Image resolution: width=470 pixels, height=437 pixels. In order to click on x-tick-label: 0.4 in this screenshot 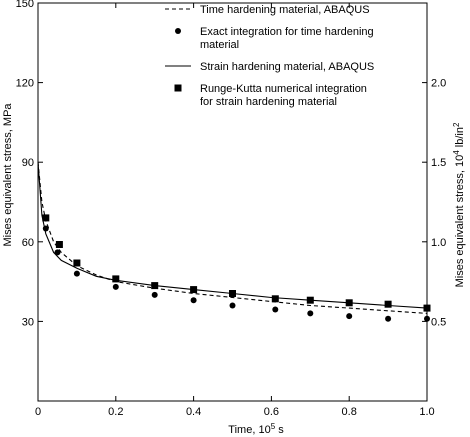, I will do `click(193, 412)`.